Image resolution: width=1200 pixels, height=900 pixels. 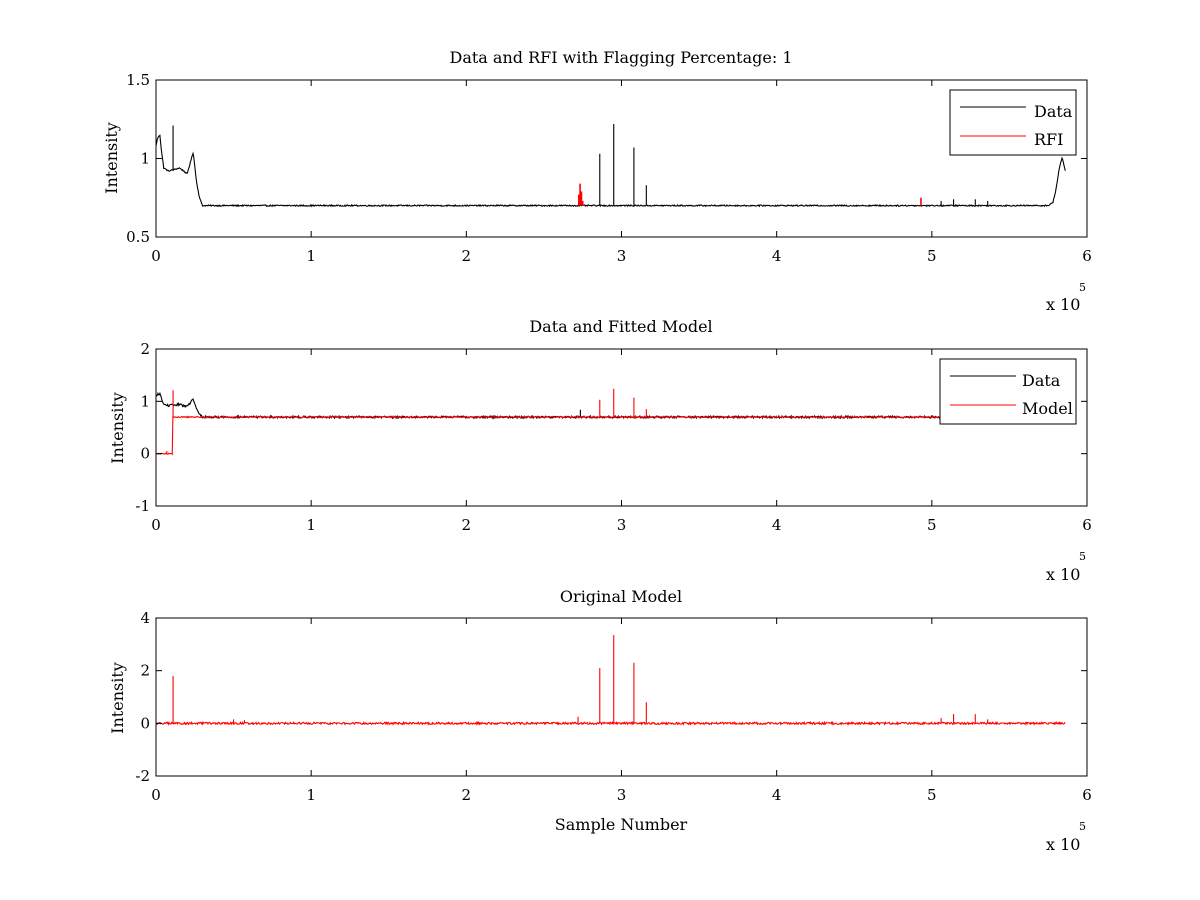 I want to click on panel-3-x-multiplier: x 10, so click(x=1063, y=844).